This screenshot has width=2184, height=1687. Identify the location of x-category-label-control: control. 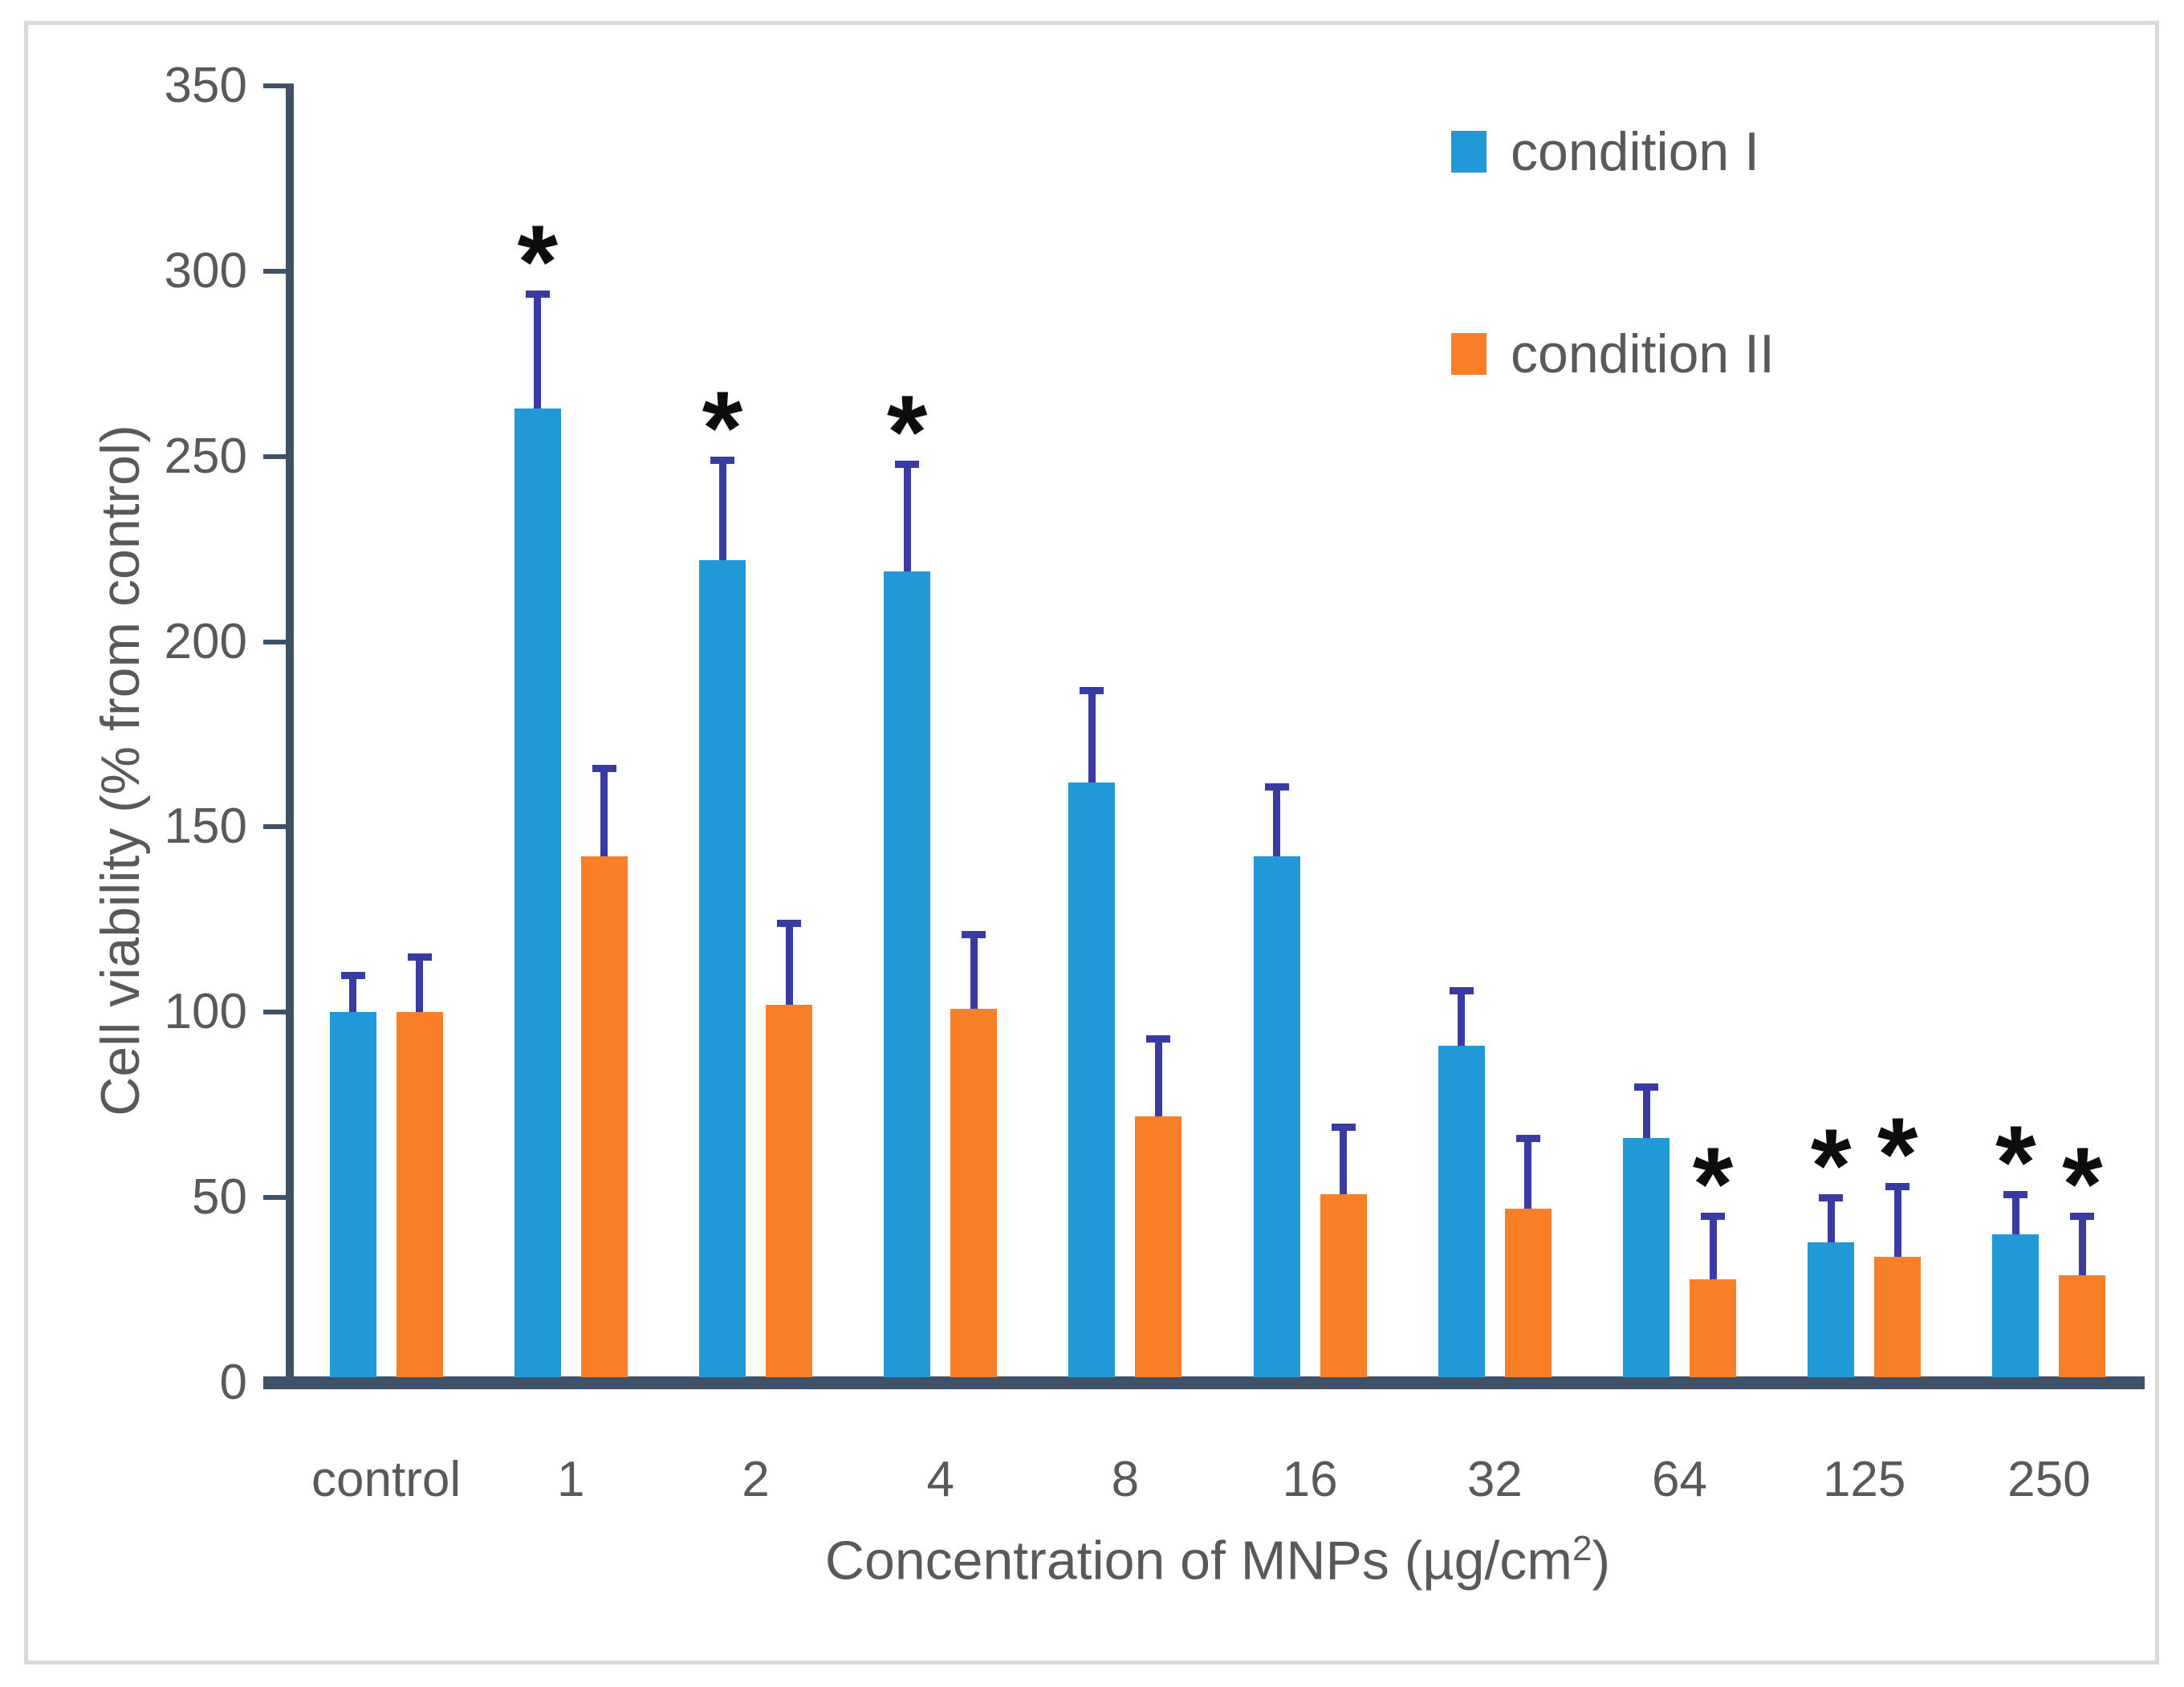
(386, 1479).